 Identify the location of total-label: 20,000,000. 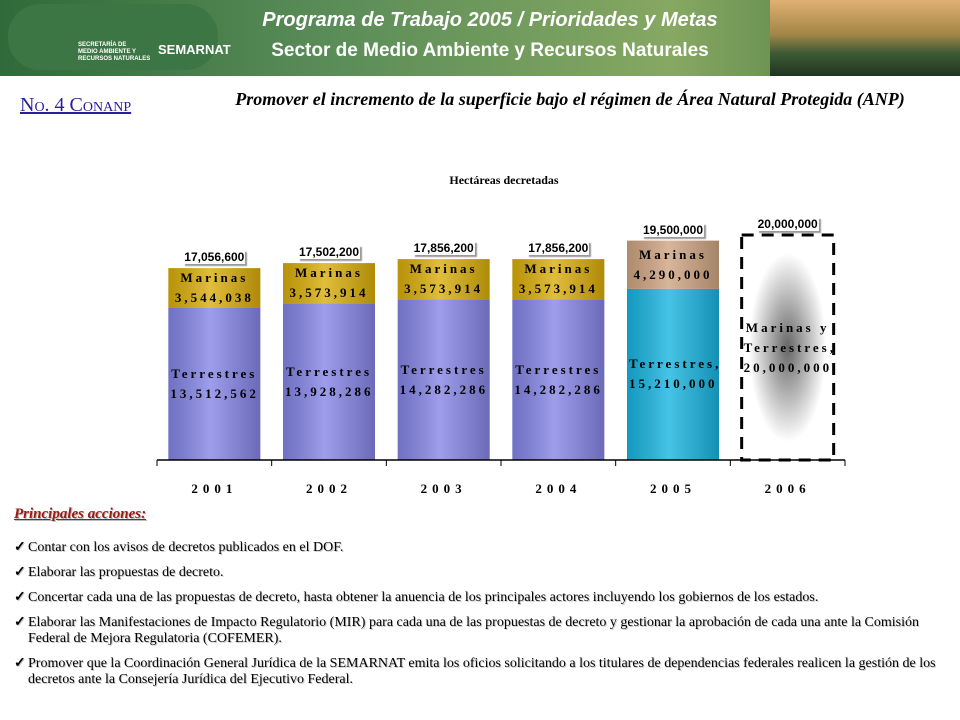
(787, 224).